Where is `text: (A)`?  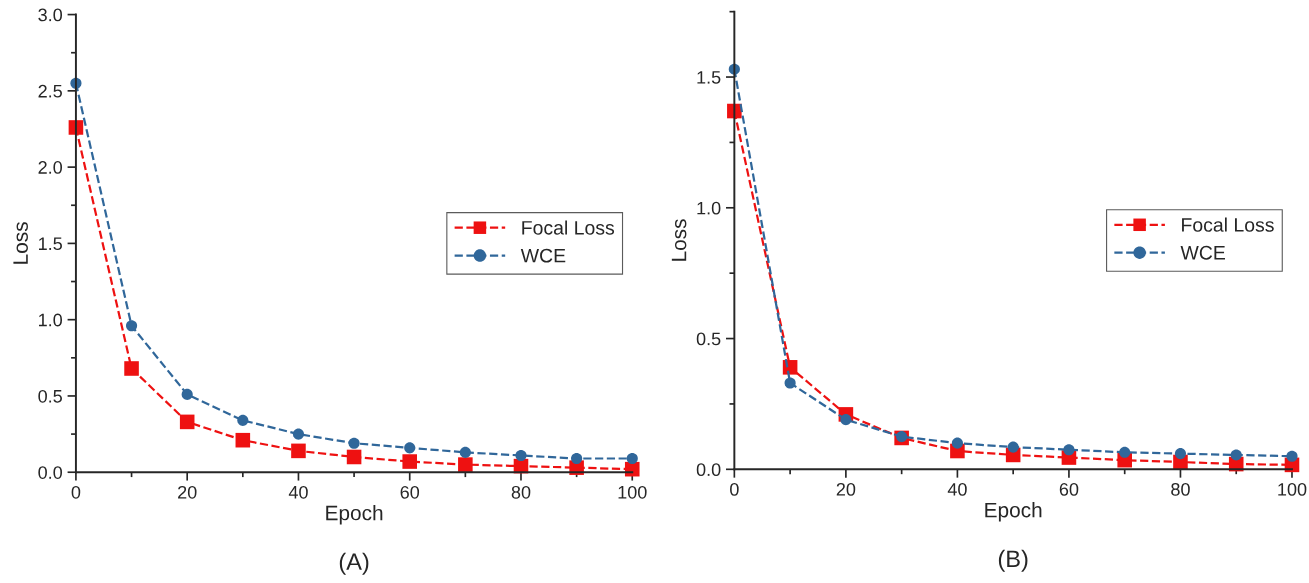
text: (A) is located at coordinates (354, 563).